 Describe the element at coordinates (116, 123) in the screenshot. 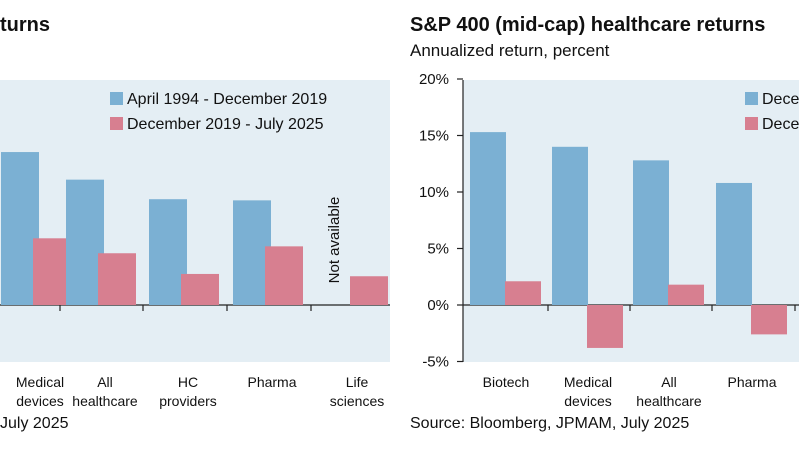

I see `left-legend-swatch-s2` at that location.